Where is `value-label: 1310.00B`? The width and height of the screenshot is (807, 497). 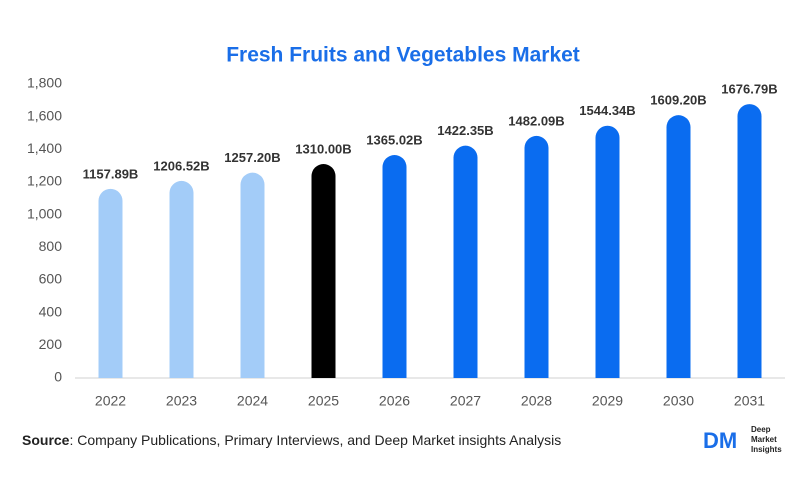 value-label: 1310.00B is located at coordinates (323, 148).